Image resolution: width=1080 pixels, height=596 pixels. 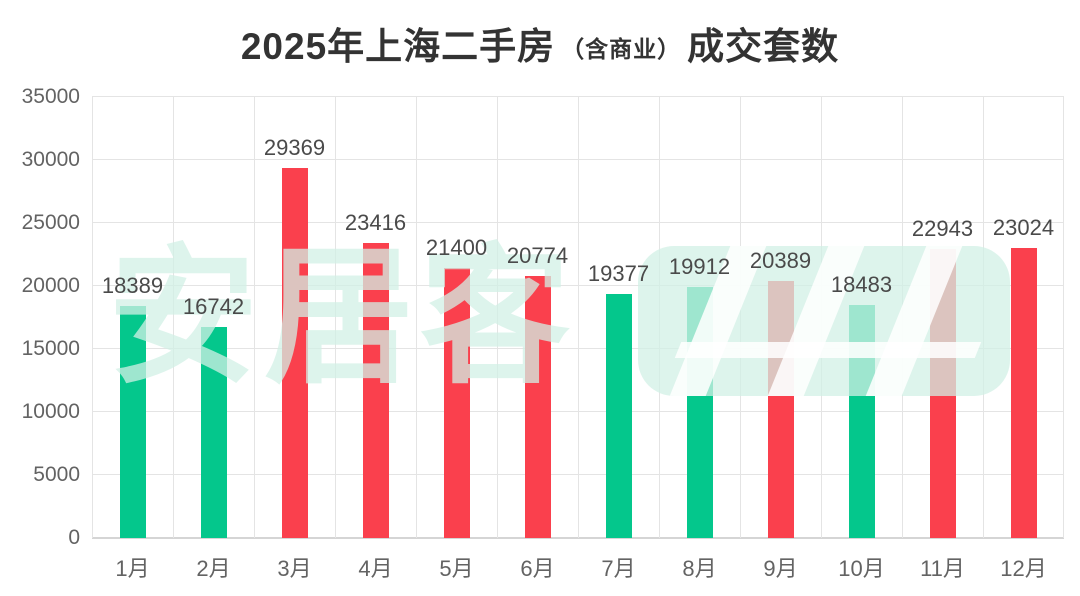 I want to click on x-axis-tick-label: 1月, so click(x=132, y=568).